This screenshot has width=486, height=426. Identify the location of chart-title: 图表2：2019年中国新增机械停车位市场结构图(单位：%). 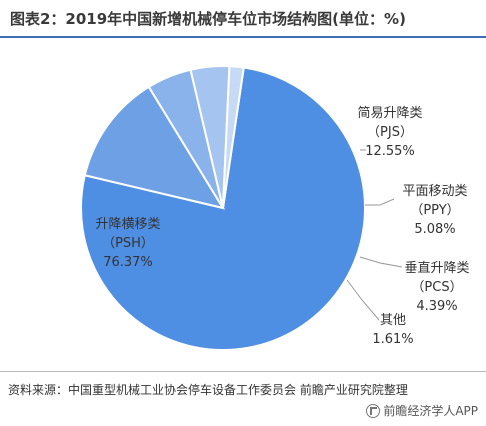
(208, 19).